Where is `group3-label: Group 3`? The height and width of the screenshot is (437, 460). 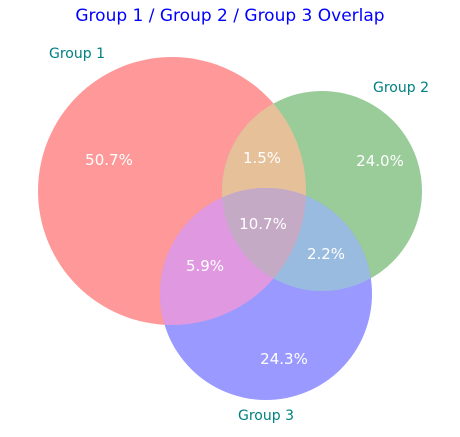
group3-label: Group 3 is located at coordinates (266, 416).